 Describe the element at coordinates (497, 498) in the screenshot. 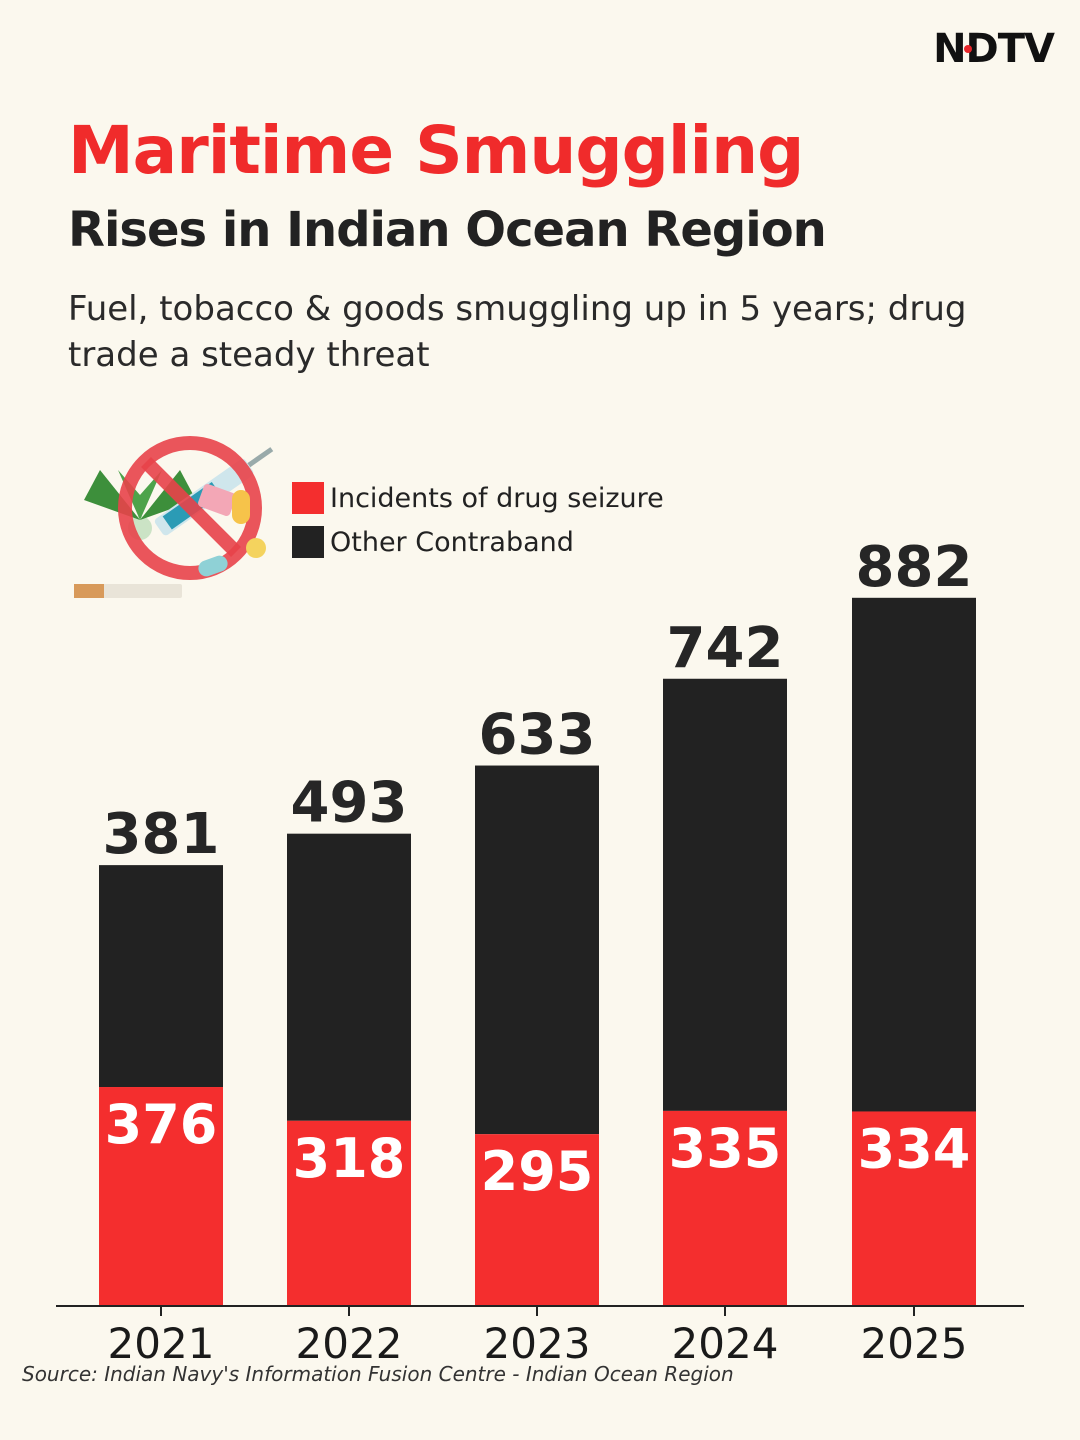

I see `legend-label-drug-seizure: Incidents of drug seizure` at that location.